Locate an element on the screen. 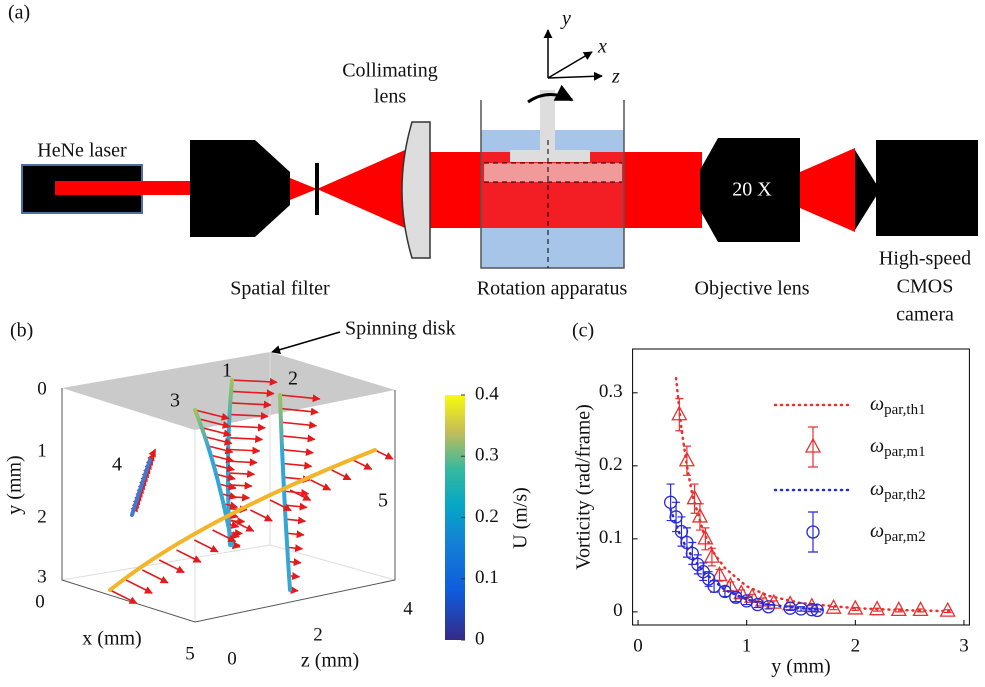 The width and height of the screenshot is (985, 687). camera-lens is located at coordinates (867, 190).